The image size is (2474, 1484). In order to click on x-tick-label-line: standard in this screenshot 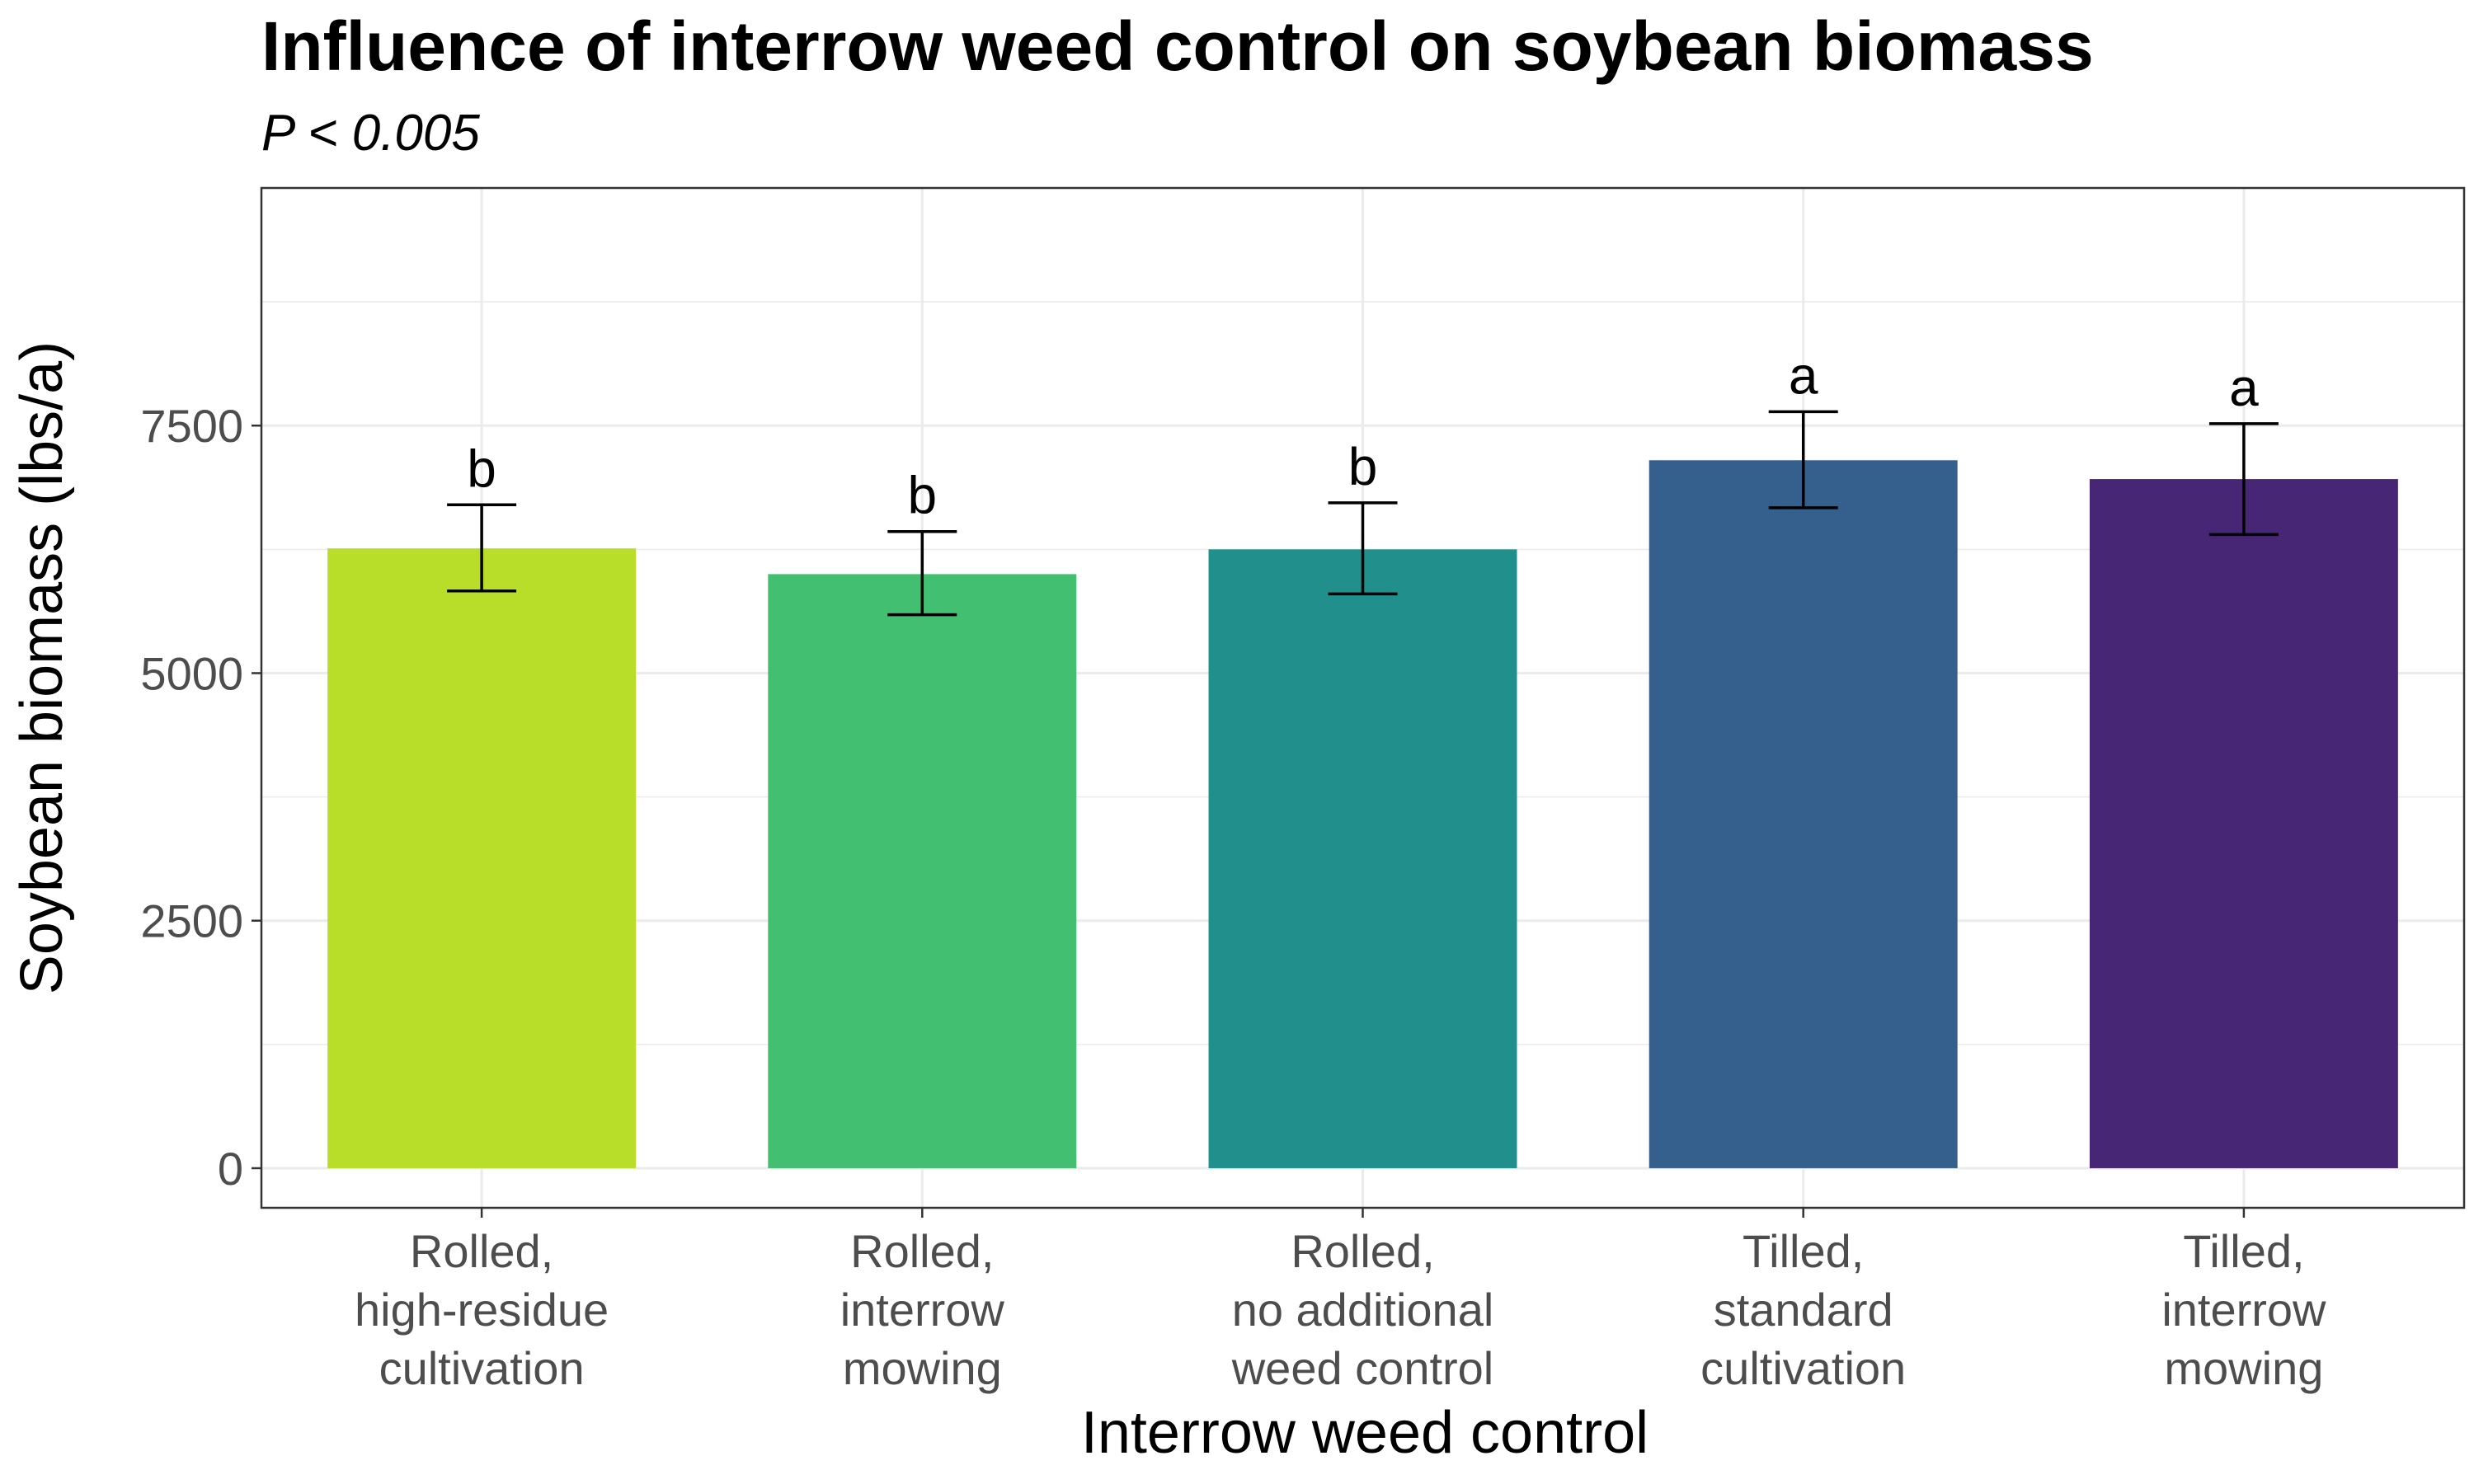, I will do `click(1803, 1310)`.